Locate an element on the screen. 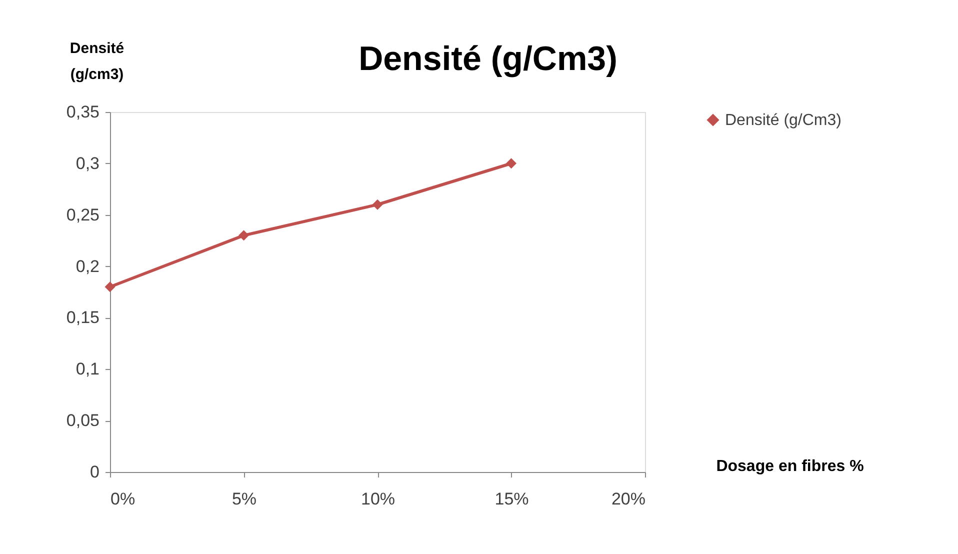  y-tick-label: 0,25 is located at coordinates (83, 214).